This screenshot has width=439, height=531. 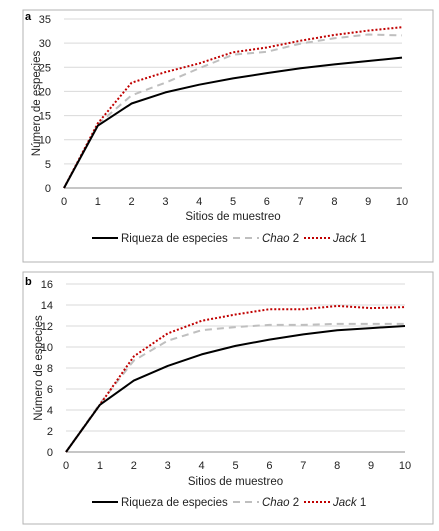 What do you see at coordinates (47, 285) in the screenshot?
I see `y-tick-label: 16` at bounding box center [47, 285].